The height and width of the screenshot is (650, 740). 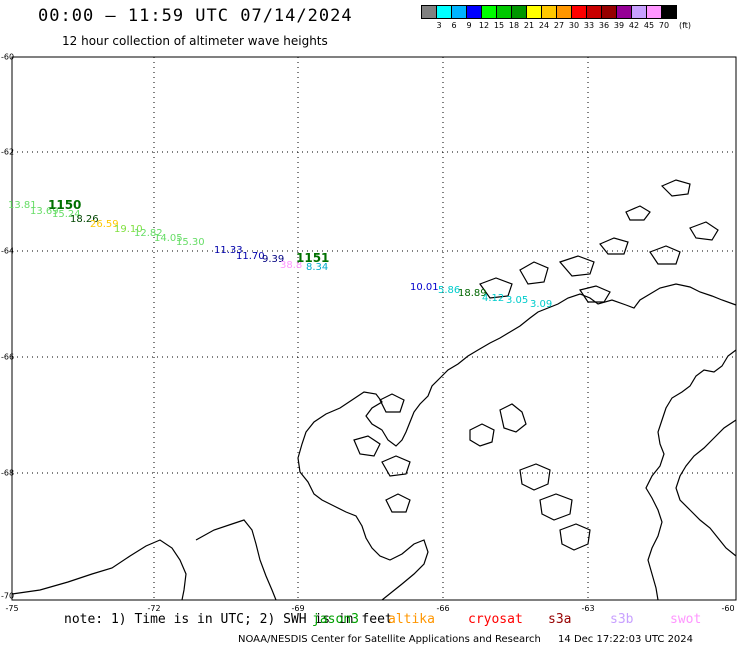 What do you see at coordinates (367, 446) in the screenshot?
I see `island-gulf-b` at bounding box center [367, 446].